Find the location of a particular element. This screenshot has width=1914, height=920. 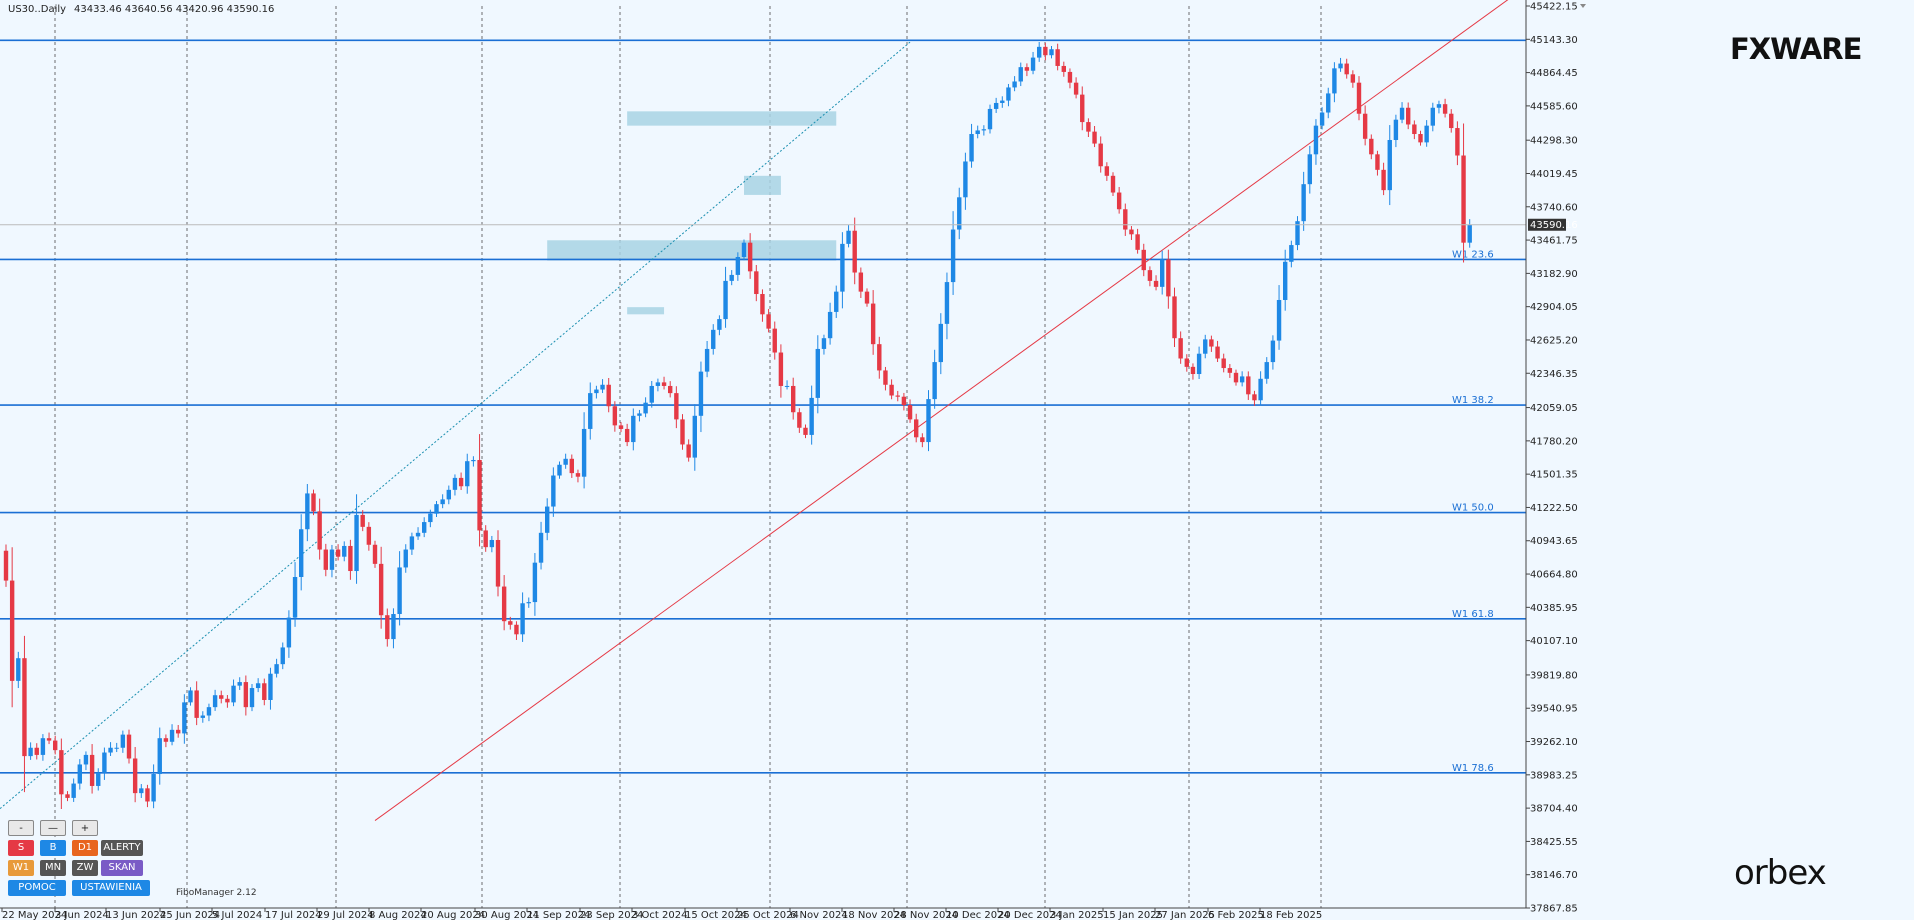

help-button: POMOC is located at coordinates (37, 888).